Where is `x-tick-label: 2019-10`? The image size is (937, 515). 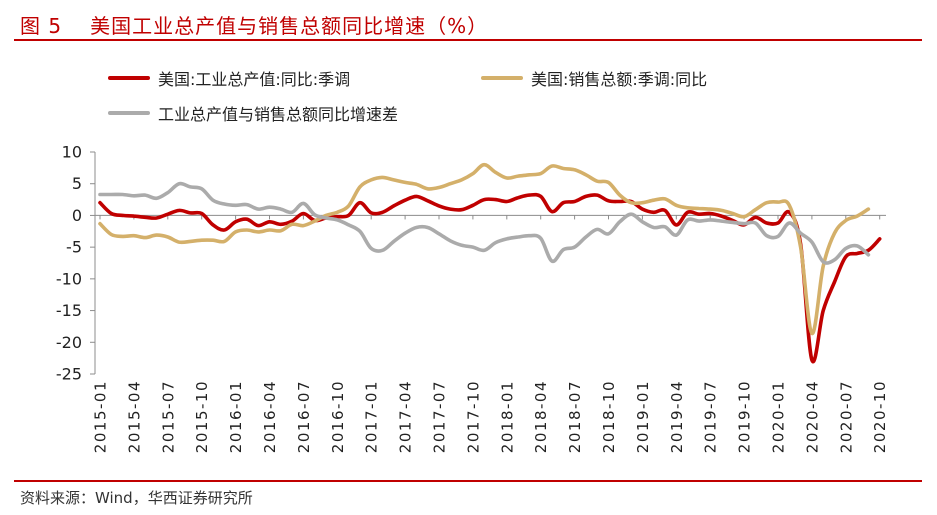 x-tick-label: 2019-10 is located at coordinates (745, 416).